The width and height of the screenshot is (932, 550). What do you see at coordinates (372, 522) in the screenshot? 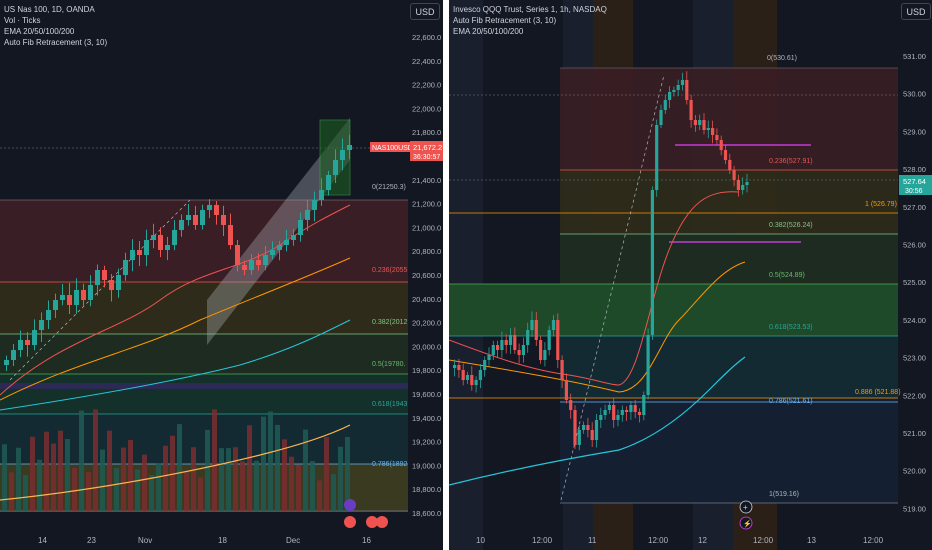
I see `flag-icon` at bounding box center [372, 522].